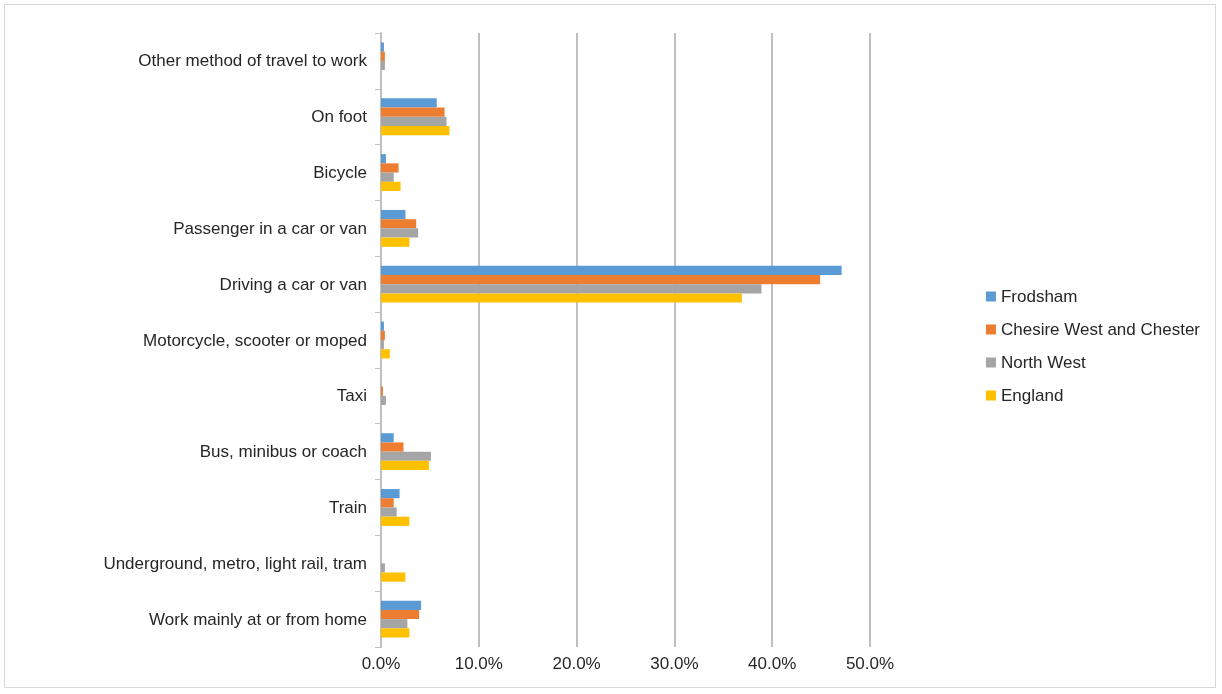 This screenshot has height=694, width=1222. Describe the element at coordinates (1039, 296) in the screenshot. I see `legend-label: Frodsham` at that location.